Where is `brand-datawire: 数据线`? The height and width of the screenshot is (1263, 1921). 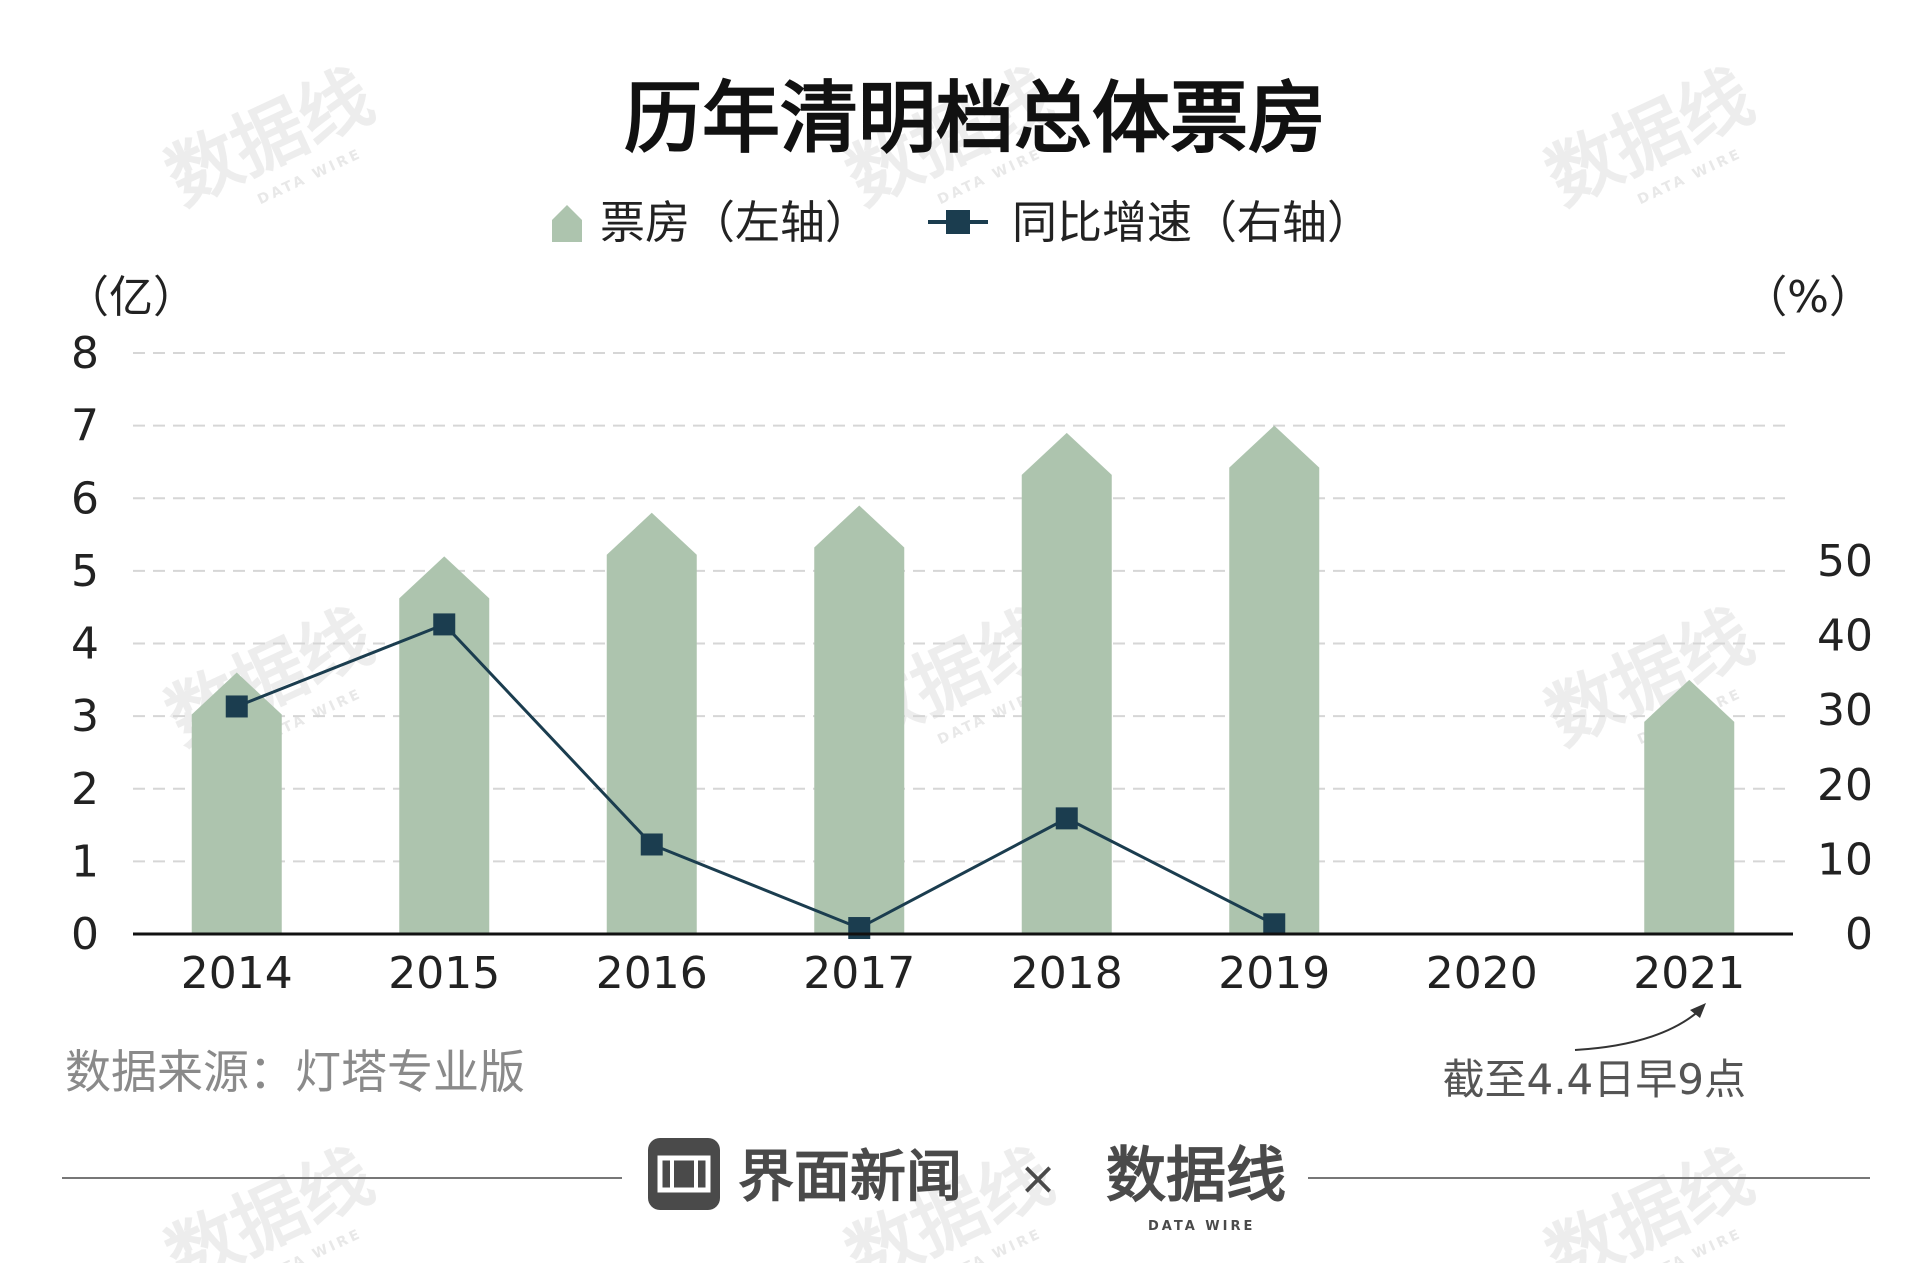 brand-datawire: 数据线 is located at coordinates (1196, 1176).